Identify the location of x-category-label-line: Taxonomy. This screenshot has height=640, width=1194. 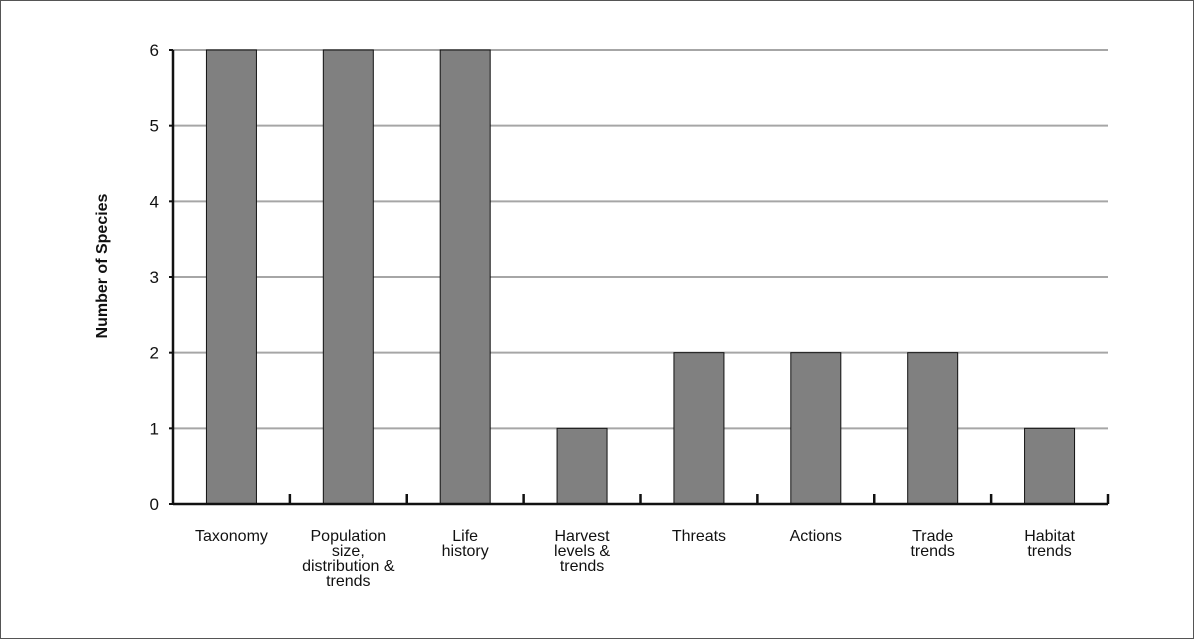
(231, 536).